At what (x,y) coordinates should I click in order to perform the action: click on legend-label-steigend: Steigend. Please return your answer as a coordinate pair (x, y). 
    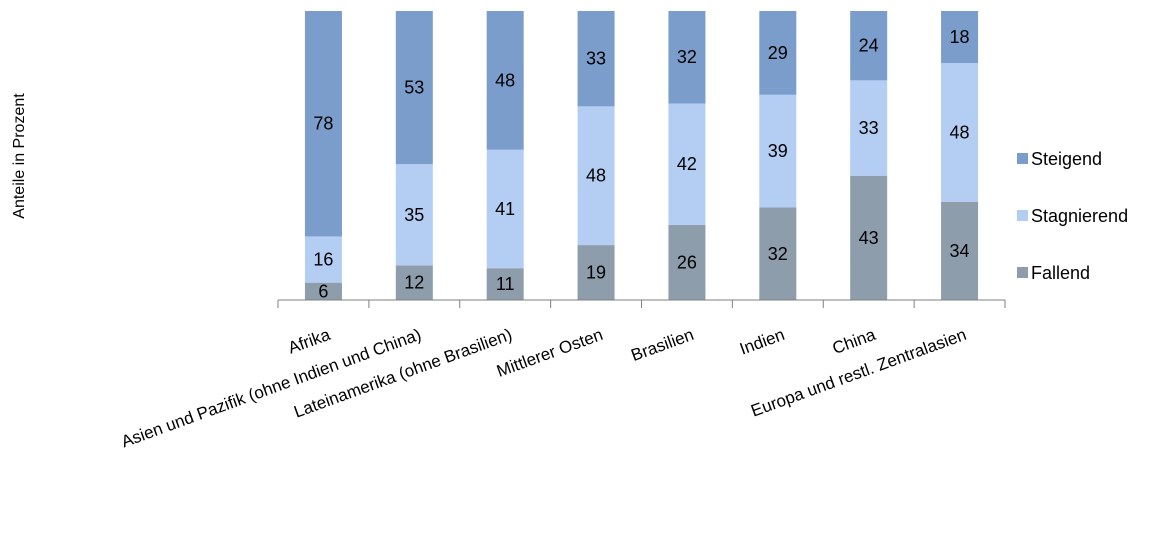
    Looking at the image, I should click on (1066, 159).